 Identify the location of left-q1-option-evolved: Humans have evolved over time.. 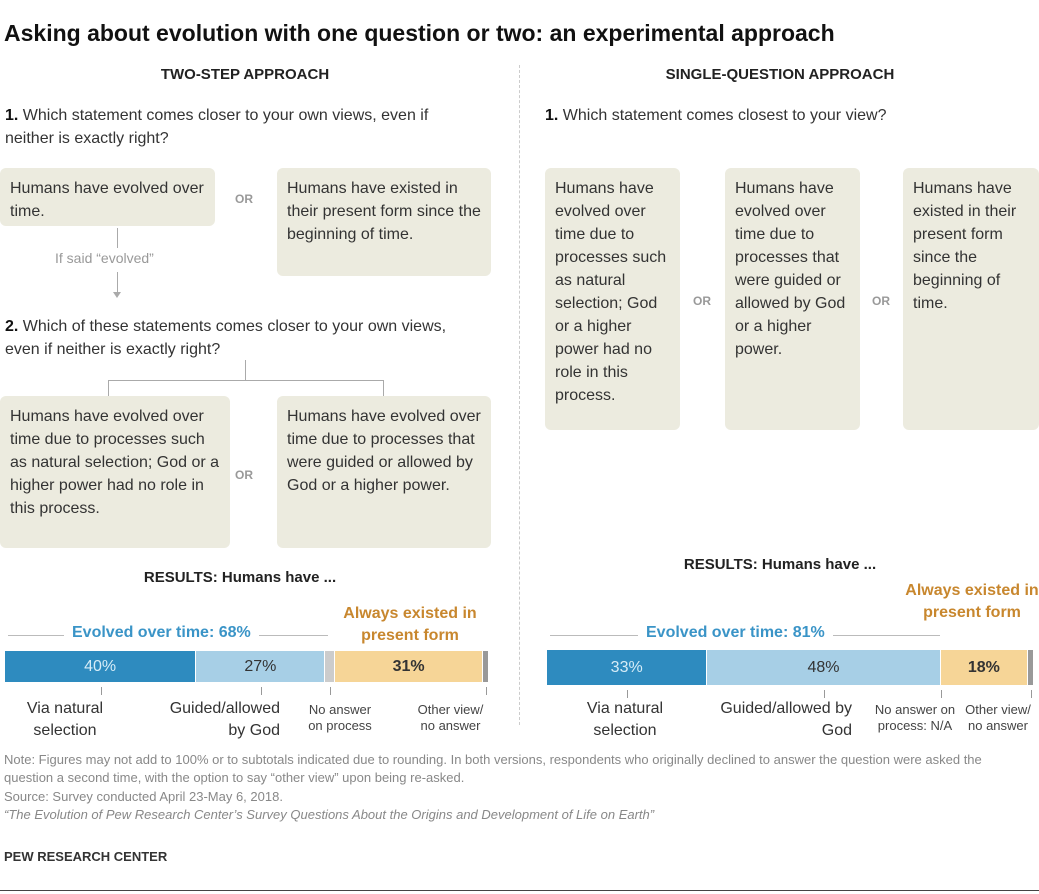
(107, 197).